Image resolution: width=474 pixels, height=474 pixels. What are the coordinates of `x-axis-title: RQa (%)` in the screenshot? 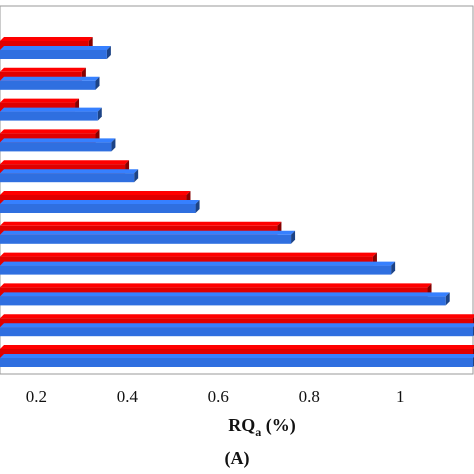 It's located at (262, 427).